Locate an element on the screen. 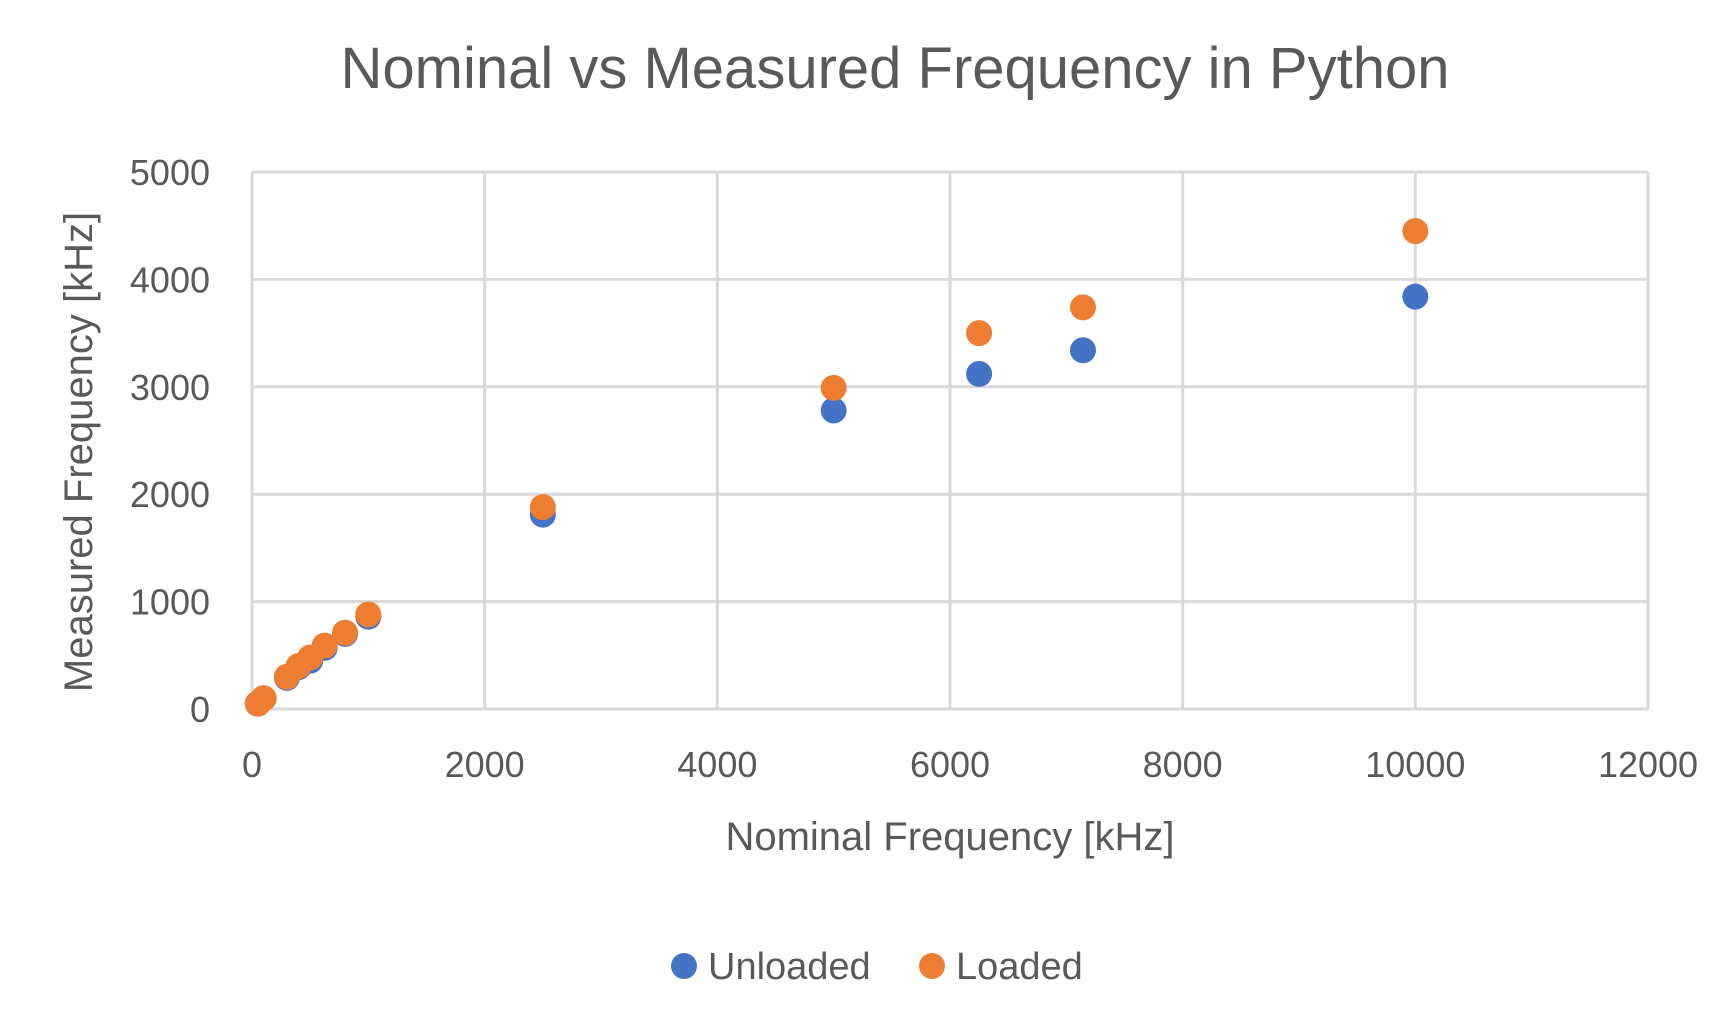  y-tick-label: 0 is located at coordinates (200, 709).